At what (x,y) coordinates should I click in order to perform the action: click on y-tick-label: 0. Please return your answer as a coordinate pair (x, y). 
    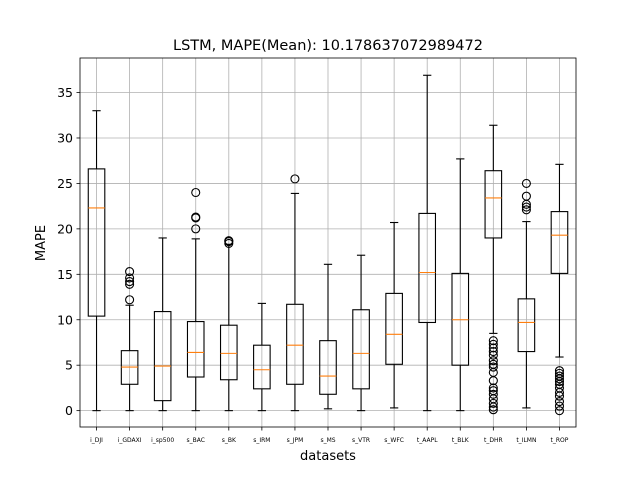
    Looking at the image, I should click on (69, 410).